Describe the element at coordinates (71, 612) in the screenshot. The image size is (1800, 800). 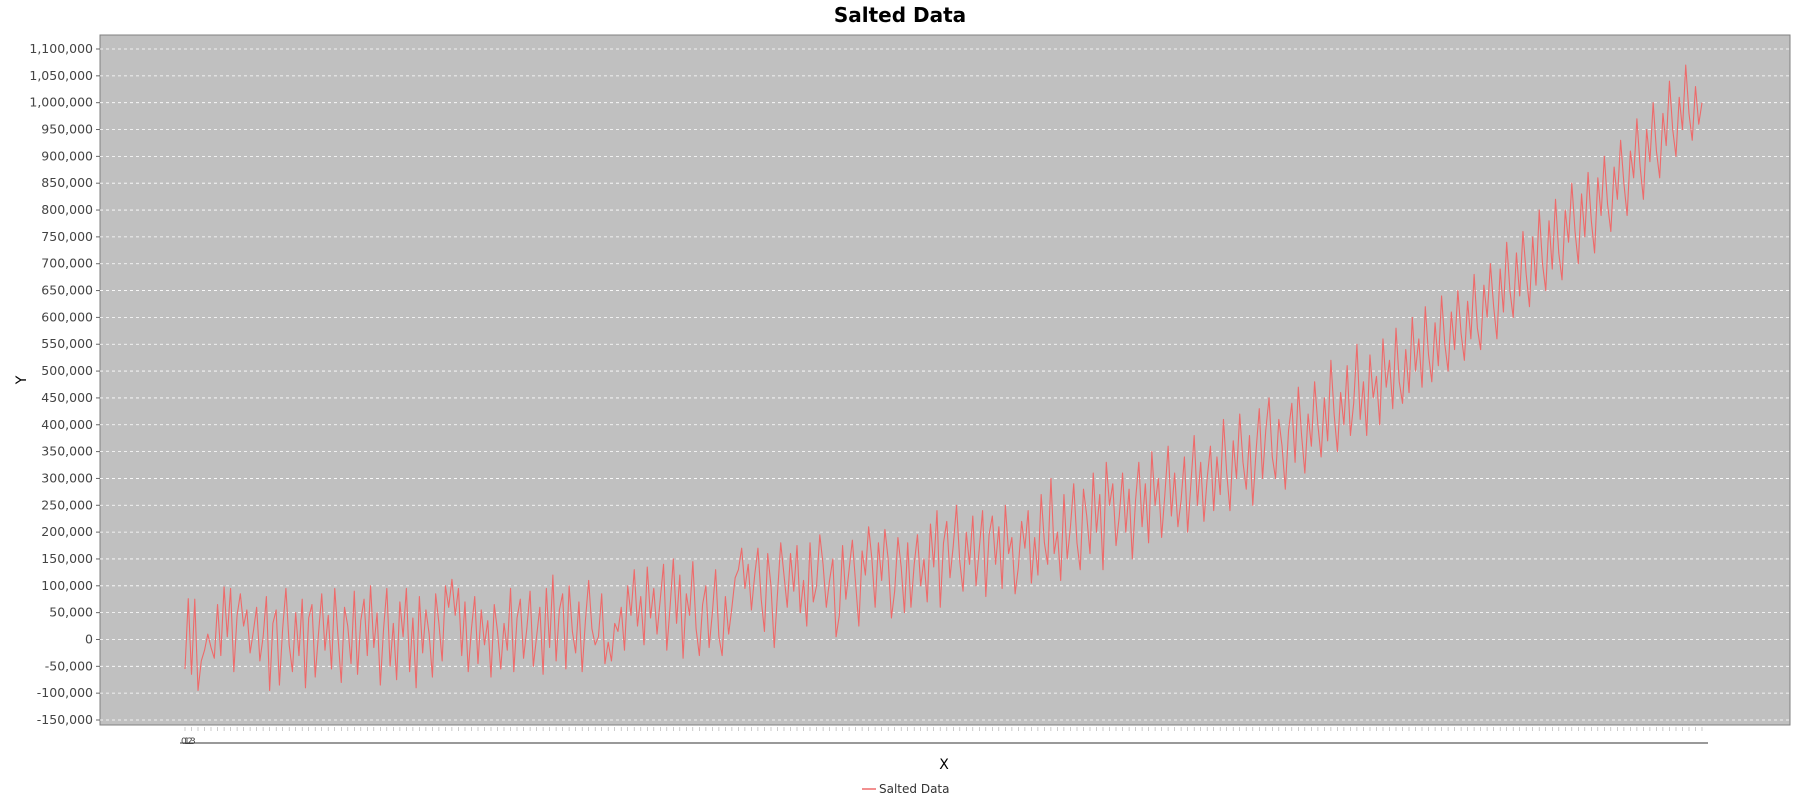
I see `y-tick-label: 50,000` at that location.